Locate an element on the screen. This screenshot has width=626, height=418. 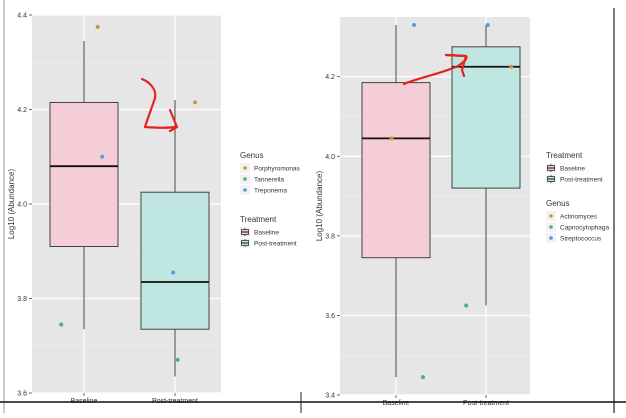
legend-label: Actinomyces is located at coordinates (579, 217).